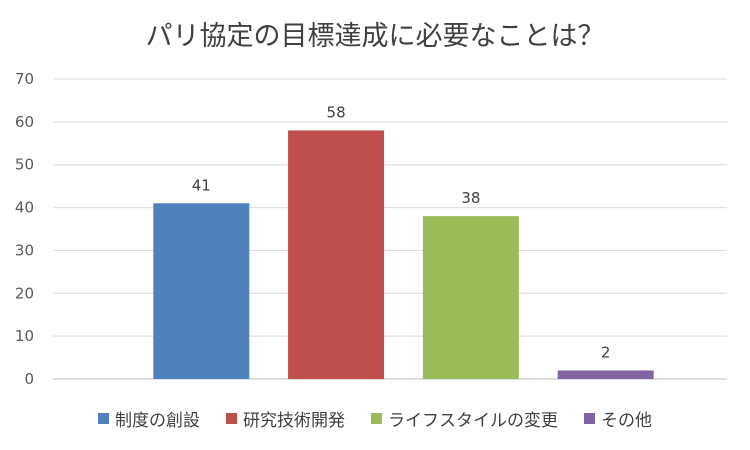  Describe the element at coordinates (473, 421) in the screenshot. I see `legend-label: ライフスタイルの変更` at that location.